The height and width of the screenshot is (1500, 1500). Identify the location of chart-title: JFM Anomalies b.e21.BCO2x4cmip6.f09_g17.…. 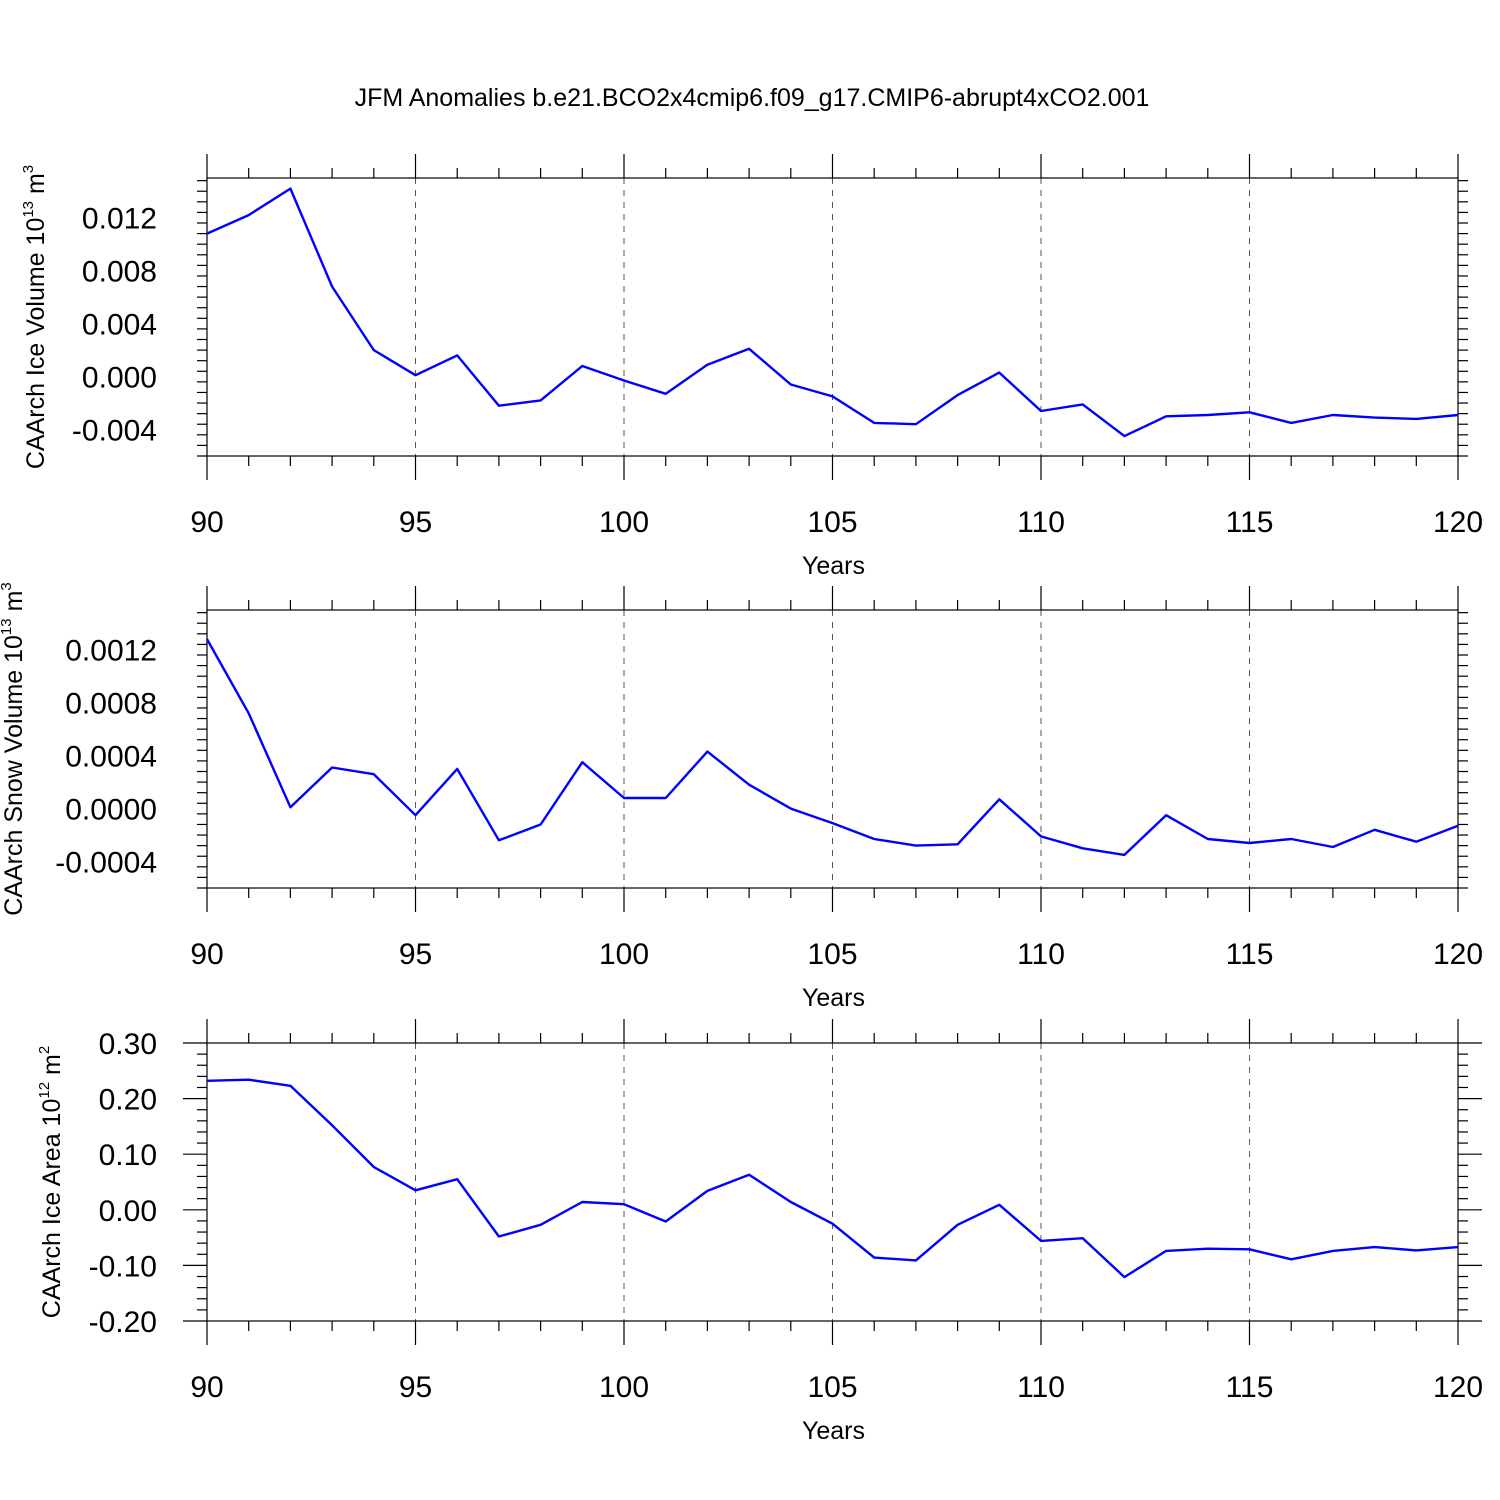
(752, 98).